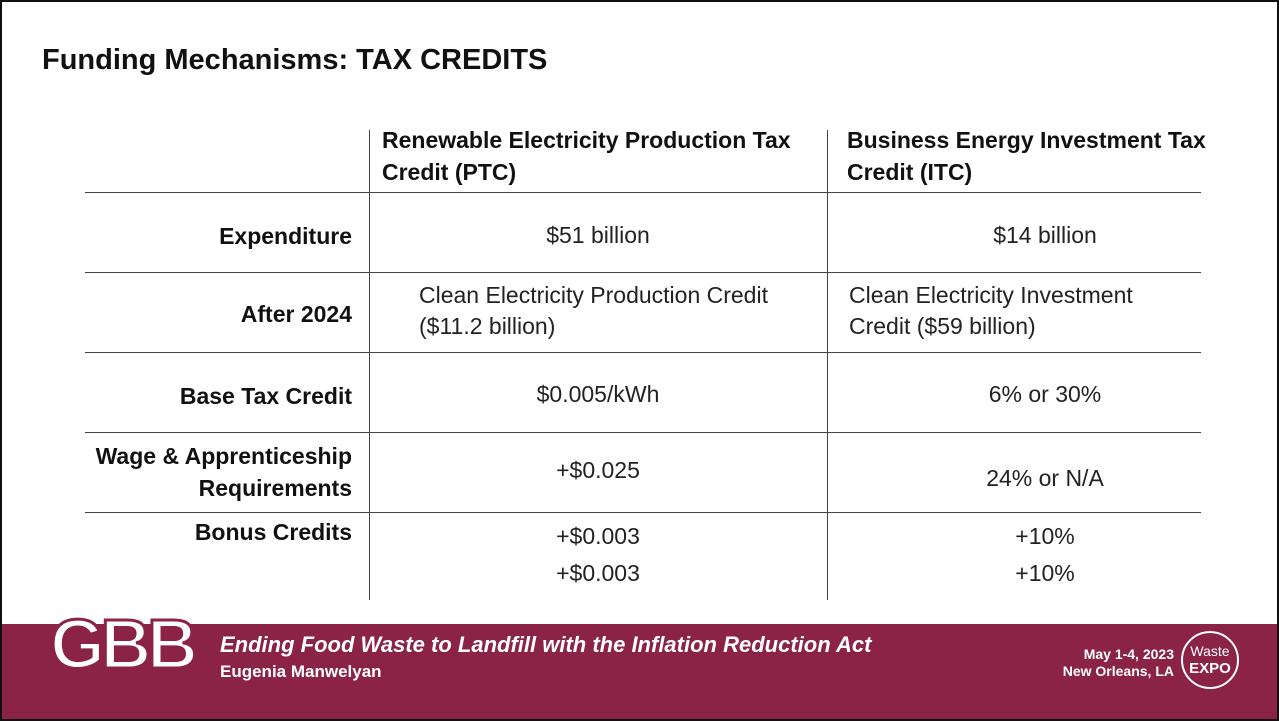  I want to click on logo-text: GBB, so click(122, 646).